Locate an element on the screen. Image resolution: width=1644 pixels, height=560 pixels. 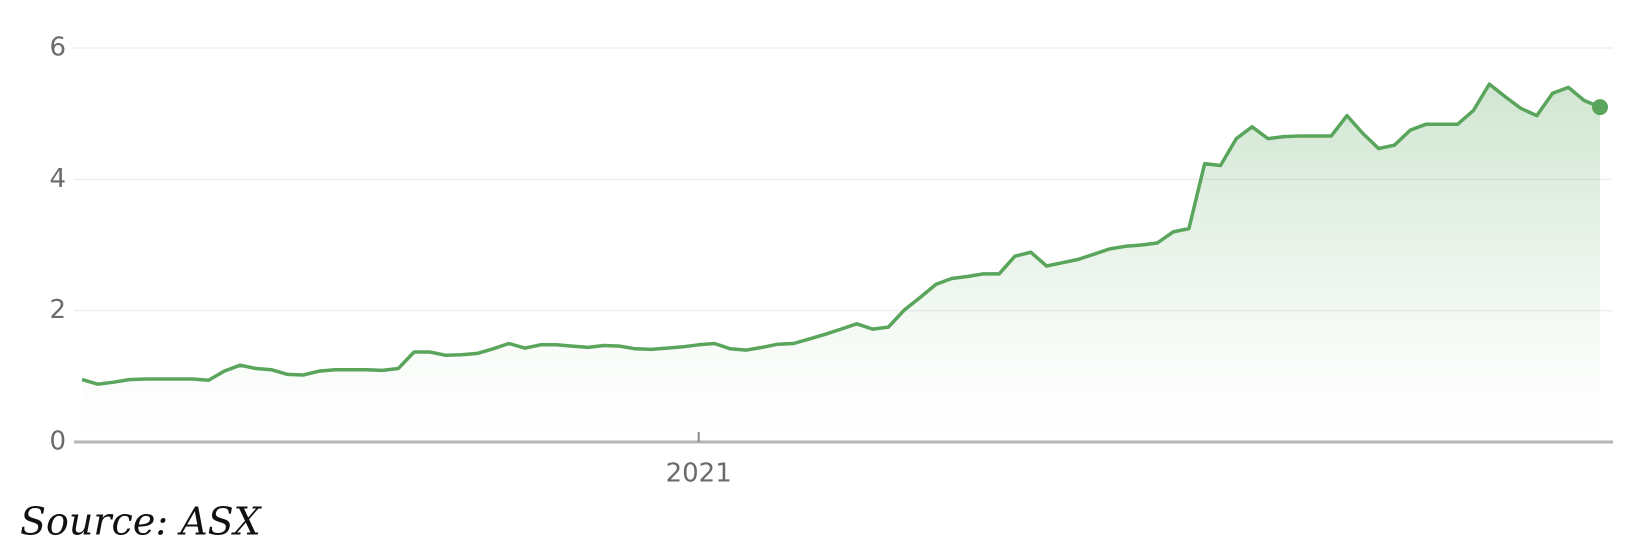
y-tick-label: 0 is located at coordinates (57, 442).